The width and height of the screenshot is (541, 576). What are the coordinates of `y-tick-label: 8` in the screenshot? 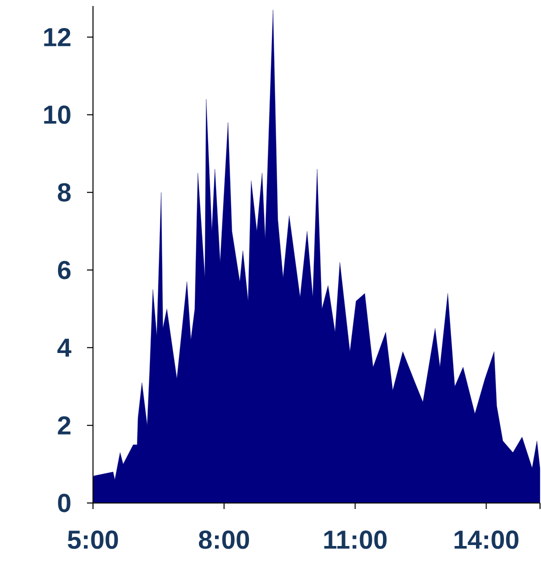 It's located at (64, 192).